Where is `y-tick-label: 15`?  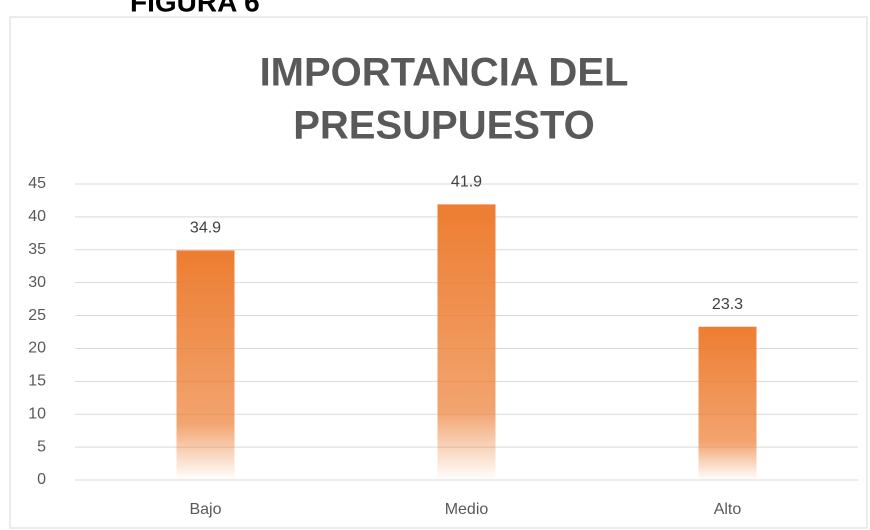 y-tick-label: 15 is located at coordinates (37, 381).